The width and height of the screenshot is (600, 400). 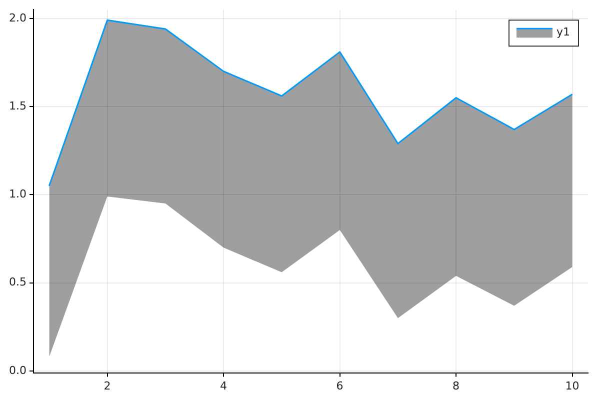 I want to click on y-tick-label: 0.0, so click(x=17, y=370).